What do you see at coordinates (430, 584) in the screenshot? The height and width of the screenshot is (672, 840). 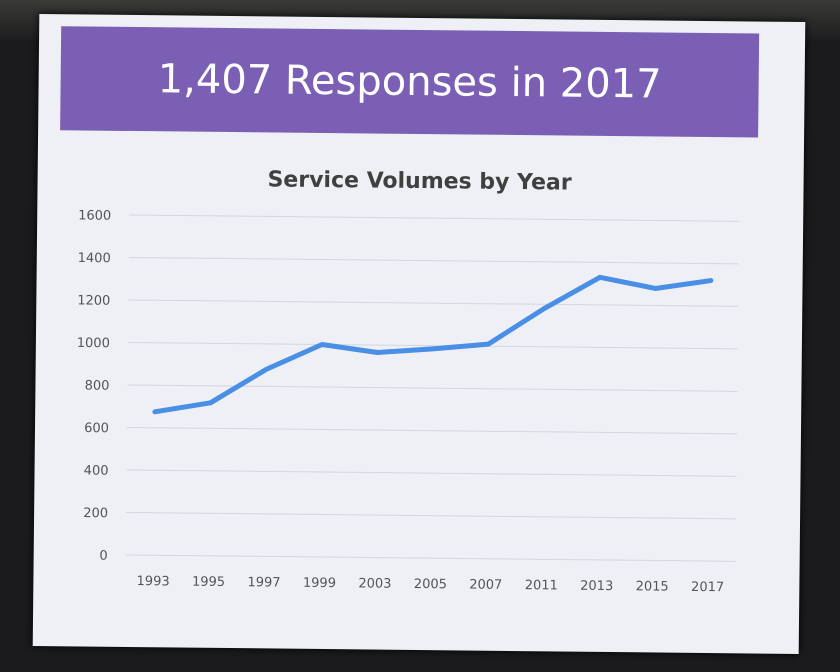 I see `x-tick-label: 2005` at bounding box center [430, 584].